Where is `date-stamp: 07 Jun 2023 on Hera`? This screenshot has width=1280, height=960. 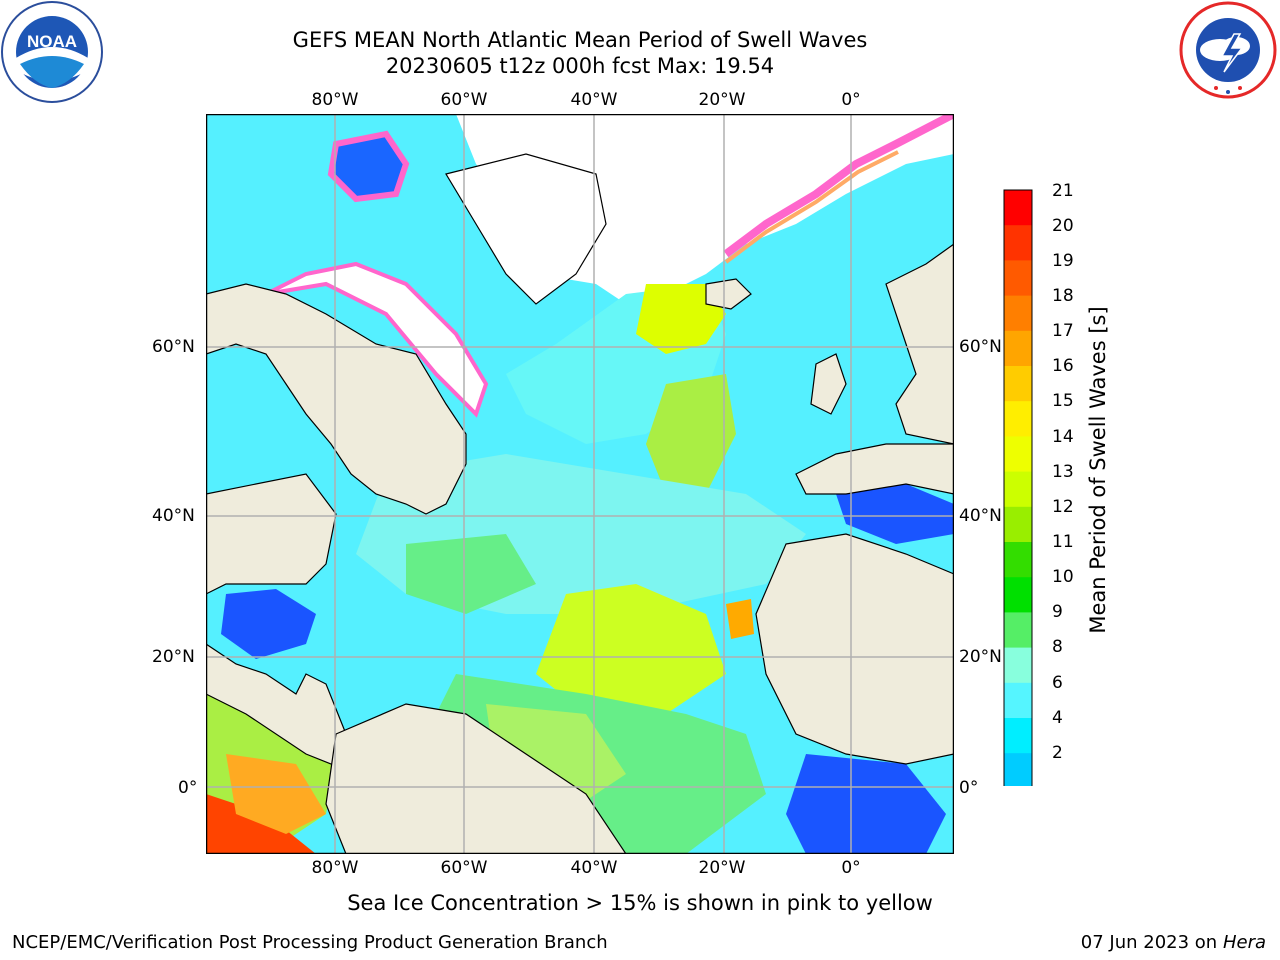
date-stamp: 07 Jun 2023 on Hera is located at coordinates (1173, 943).